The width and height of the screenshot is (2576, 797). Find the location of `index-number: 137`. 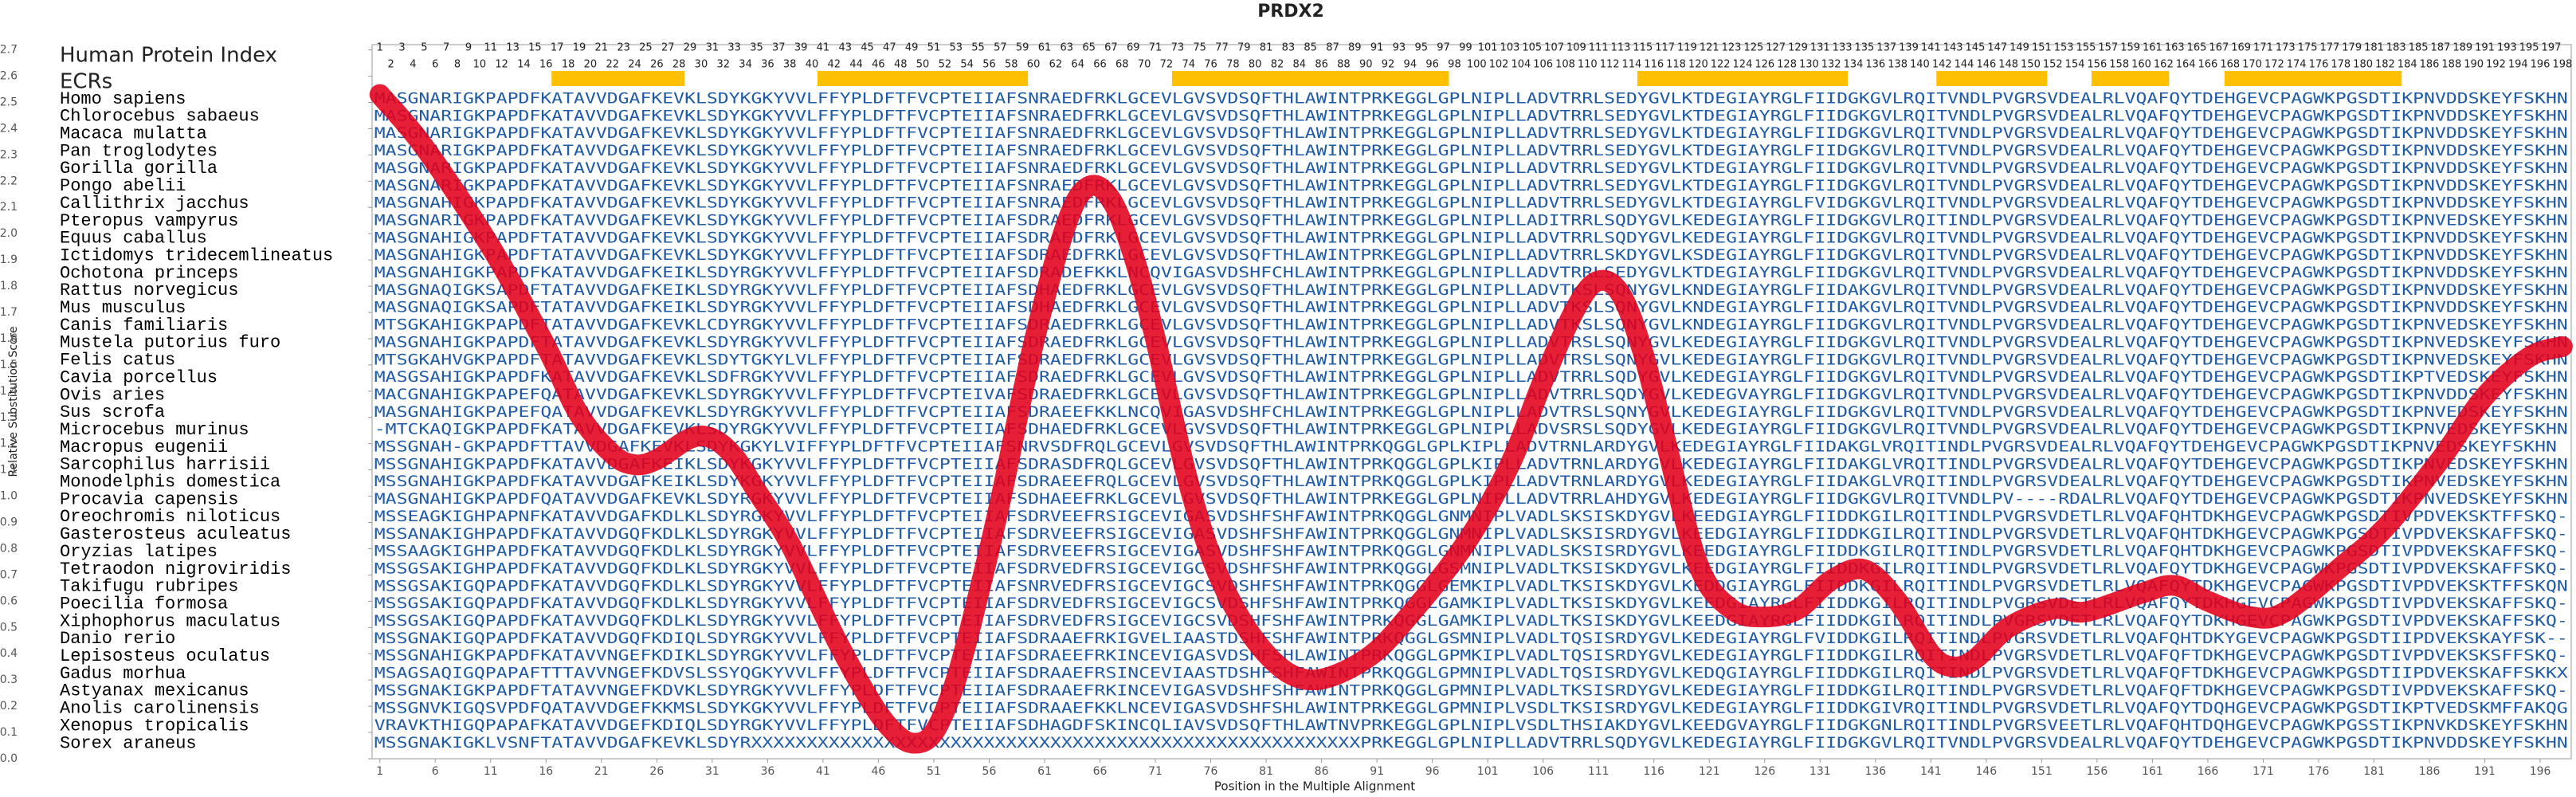

index-number: 137 is located at coordinates (1886, 48).